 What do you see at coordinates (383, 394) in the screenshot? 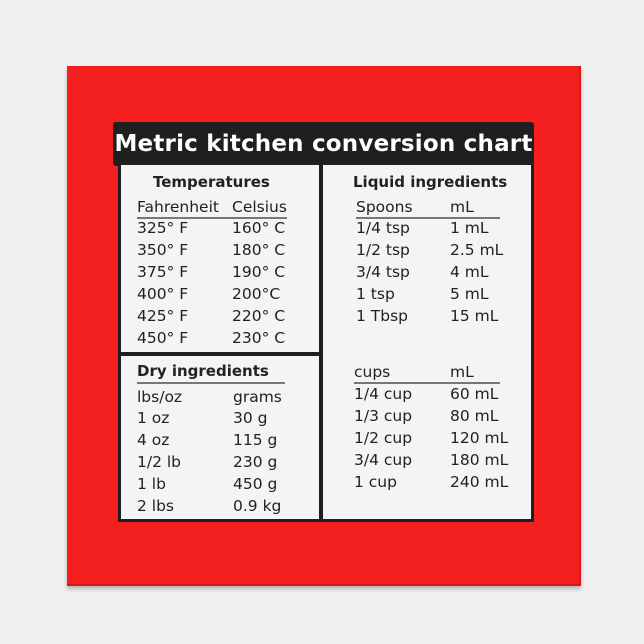
I see `table-cell: 1/4 cup` at bounding box center [383, 394].